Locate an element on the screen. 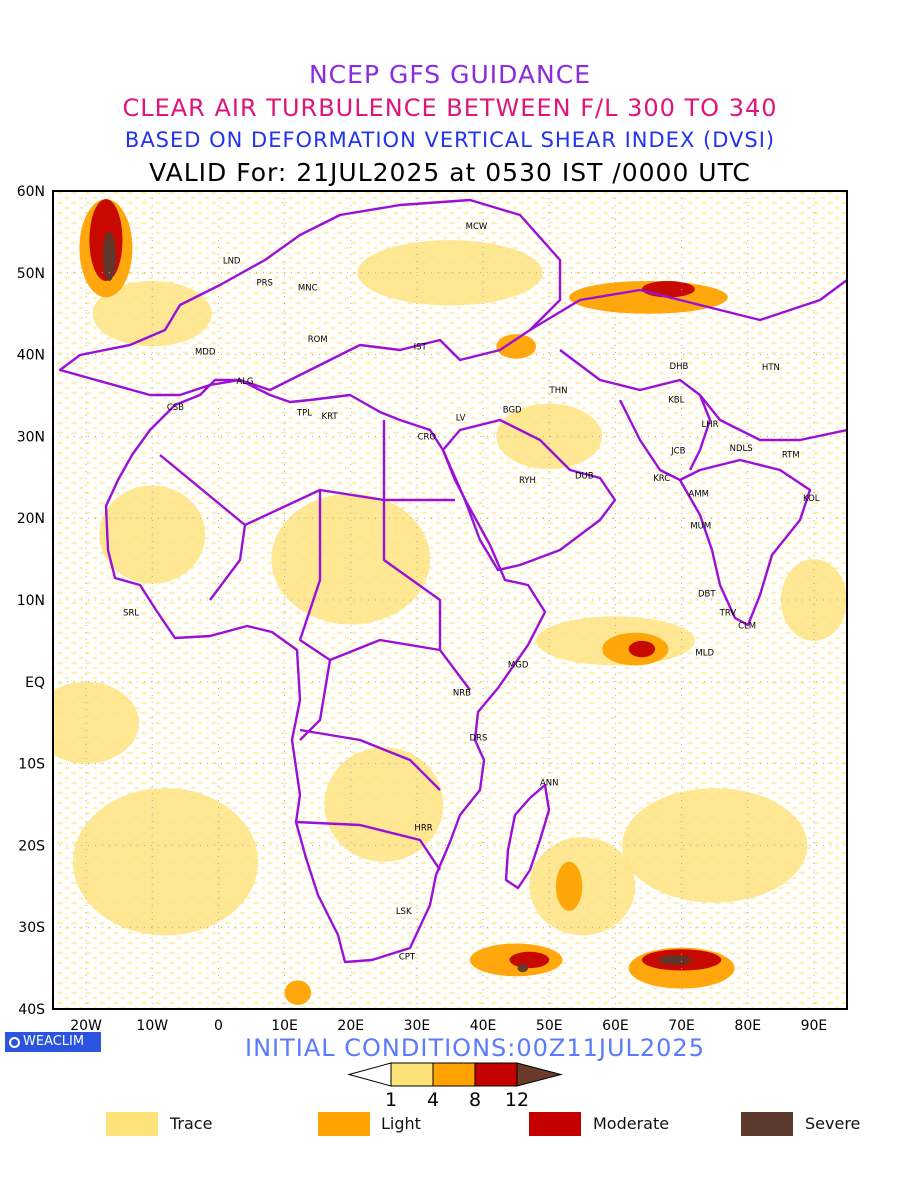  station-label-prs: PRS is located at coordinates (265, 284).